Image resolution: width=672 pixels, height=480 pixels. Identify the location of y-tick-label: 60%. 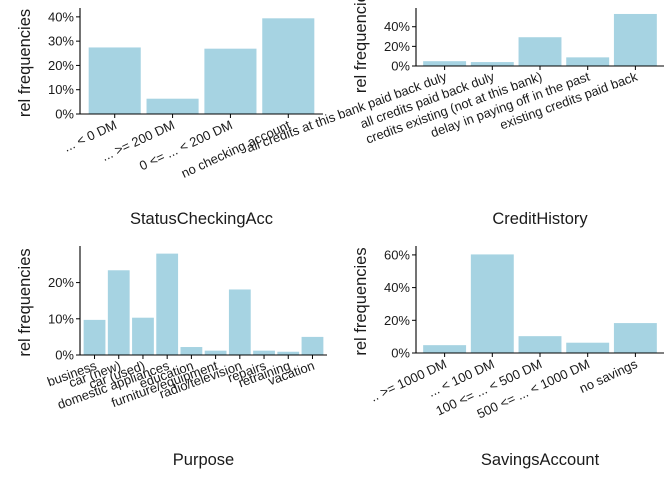
(397, 254).